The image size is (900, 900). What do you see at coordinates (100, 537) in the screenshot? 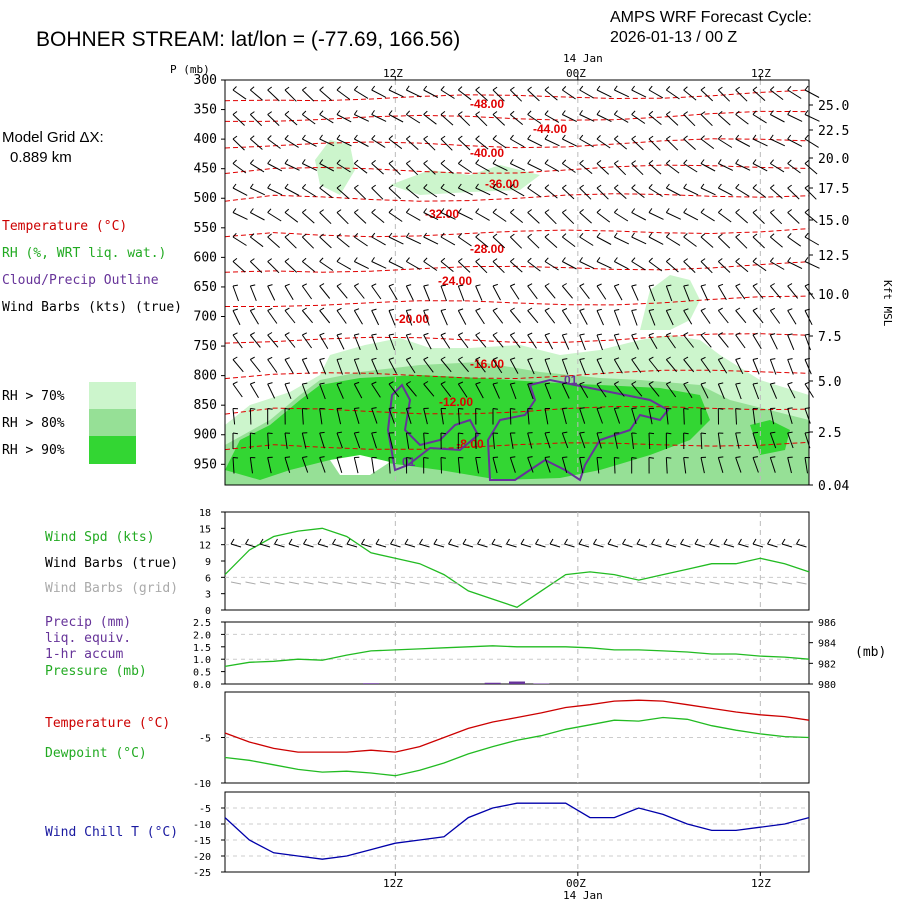
I see `wind-speed-legend: Wind Spd (kts)` at bounding box center [100, 537].